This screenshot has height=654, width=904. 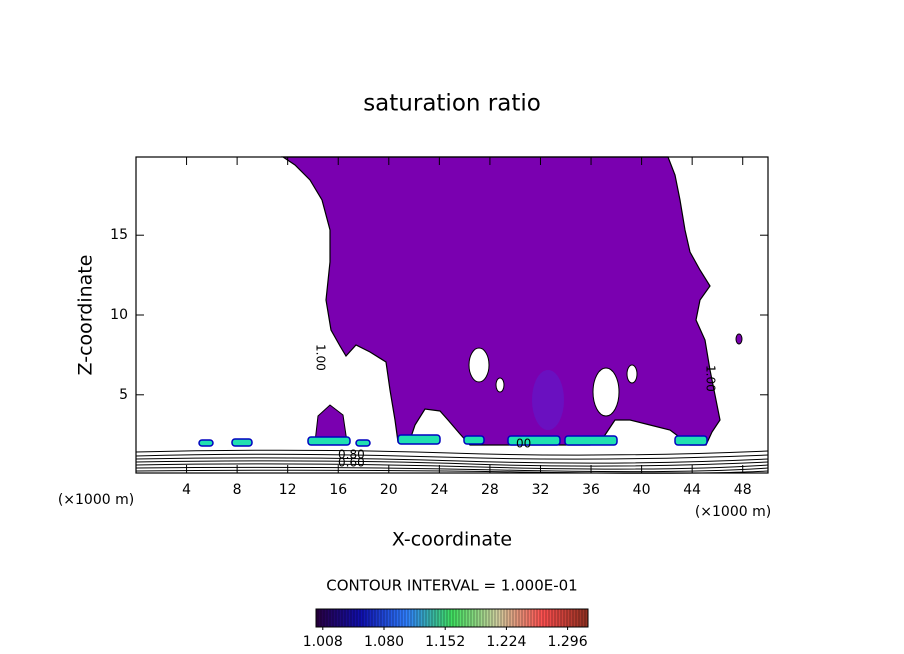 I want to click on colorbar-label: 1.080, so click(x=384, y=642).